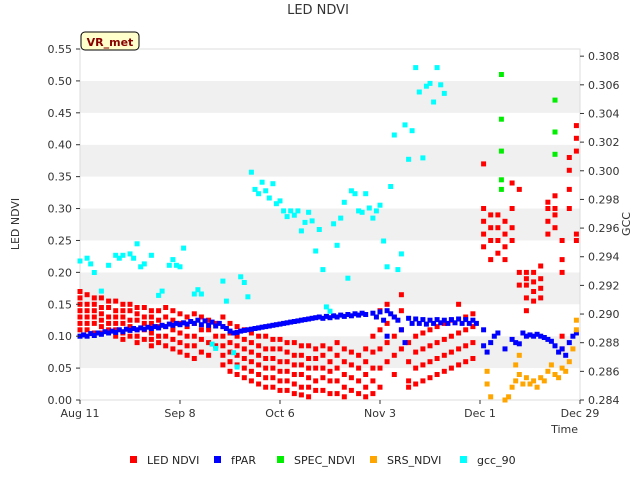  What do you see at coordinates (496, 460) in the screenshot?
I see `legend-label: gcc_90` at bounding box center [496, 460].